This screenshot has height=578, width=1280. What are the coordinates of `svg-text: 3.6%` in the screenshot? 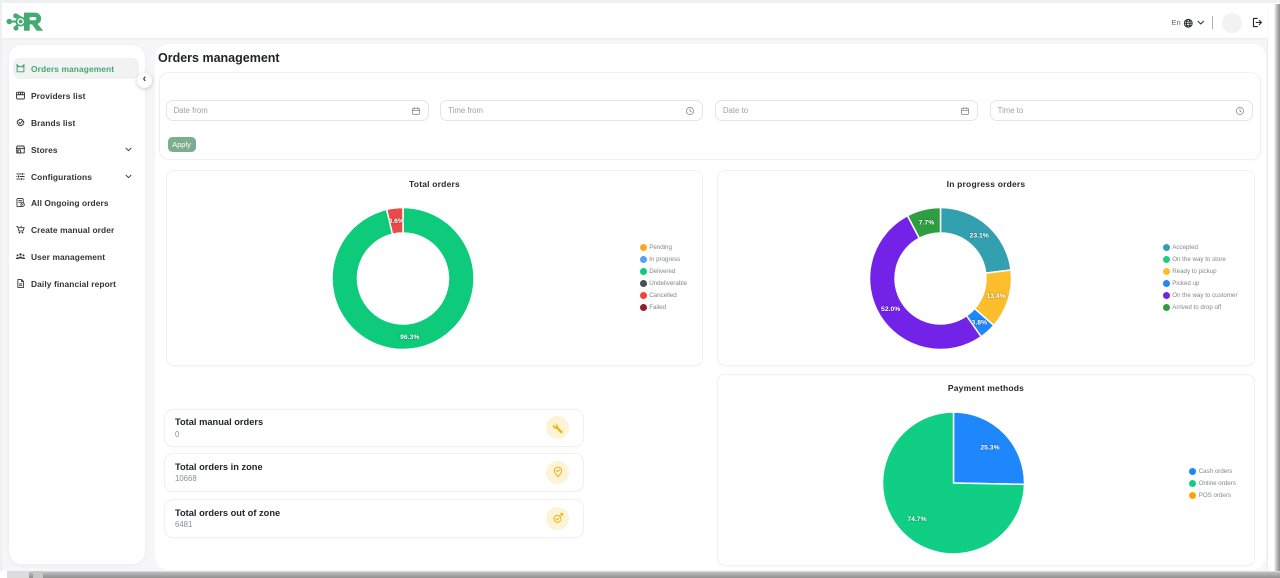 It's located at (396, 221).